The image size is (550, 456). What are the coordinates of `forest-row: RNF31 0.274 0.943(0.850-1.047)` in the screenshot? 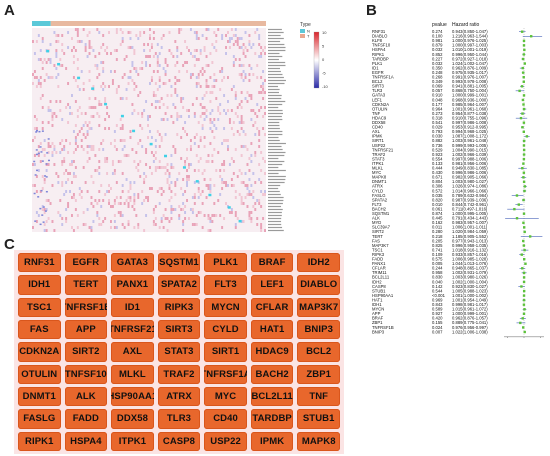 It's located at (449, 31).